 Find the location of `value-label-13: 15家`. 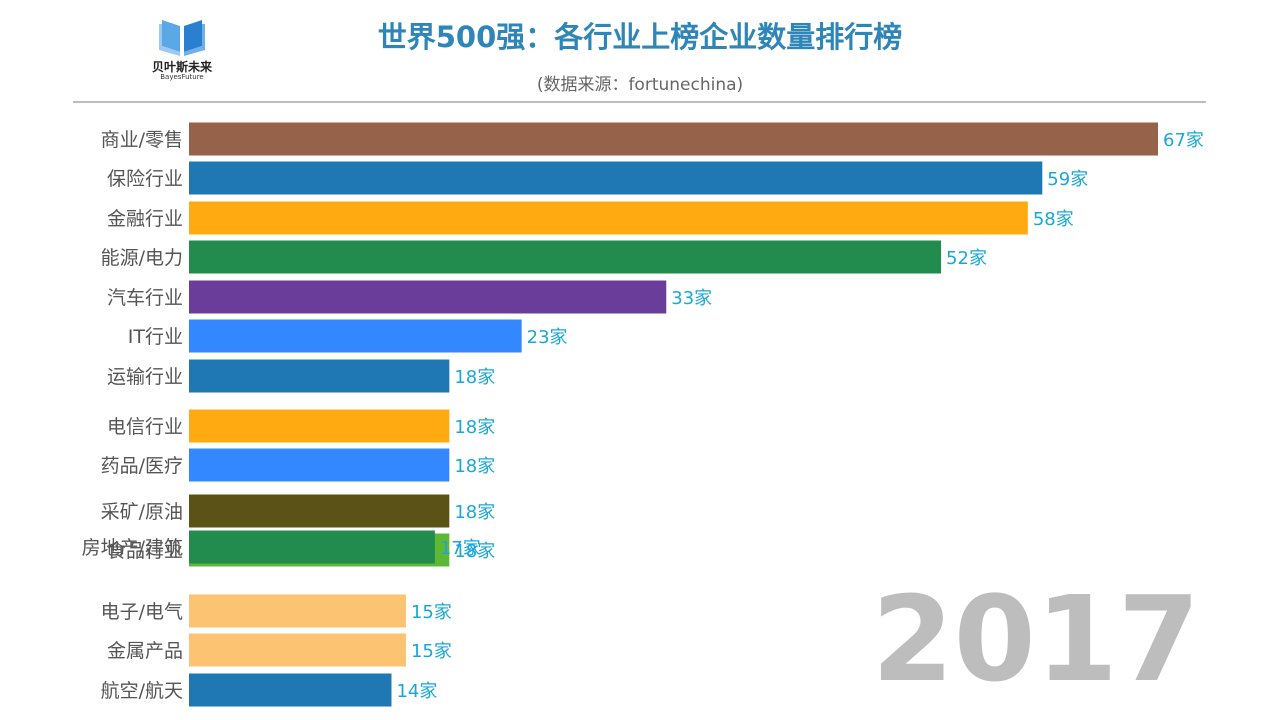

value-label-13: 15家 is located at coordinates (431, 651).